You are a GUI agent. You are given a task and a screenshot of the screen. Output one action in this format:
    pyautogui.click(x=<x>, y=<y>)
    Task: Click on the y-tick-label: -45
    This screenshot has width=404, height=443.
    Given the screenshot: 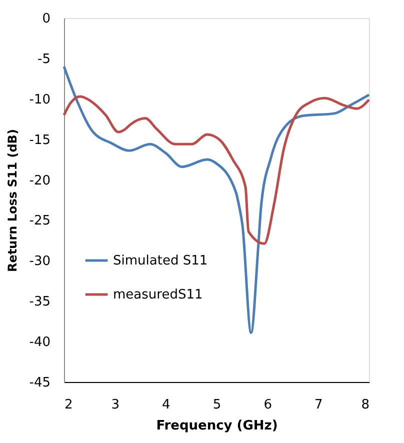 What is the action you would take?
    pyautogui.click(x=39, y=383)
    